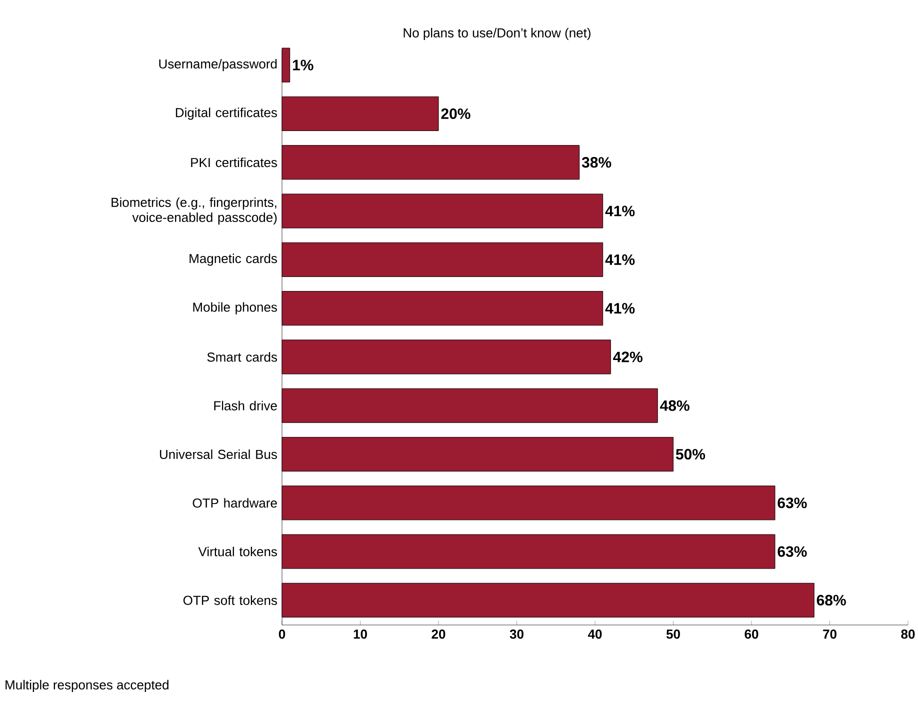  I want to click on y-tick-label: Biometrics (e.g., fingerprints, voice-enabled passcode), so click(194, 211).